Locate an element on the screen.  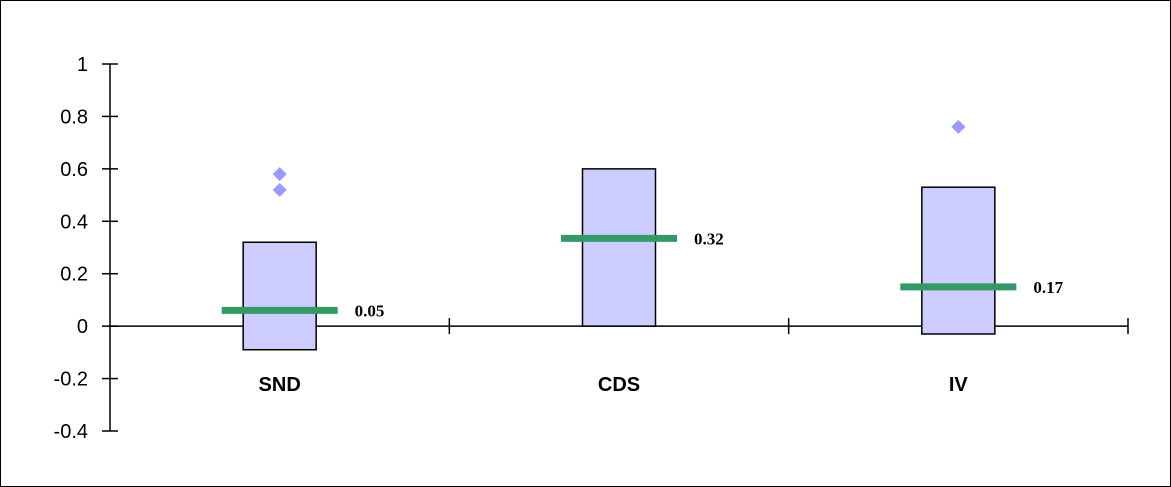
y-tick-label: 0.6 is located at coordinates (74, 170).